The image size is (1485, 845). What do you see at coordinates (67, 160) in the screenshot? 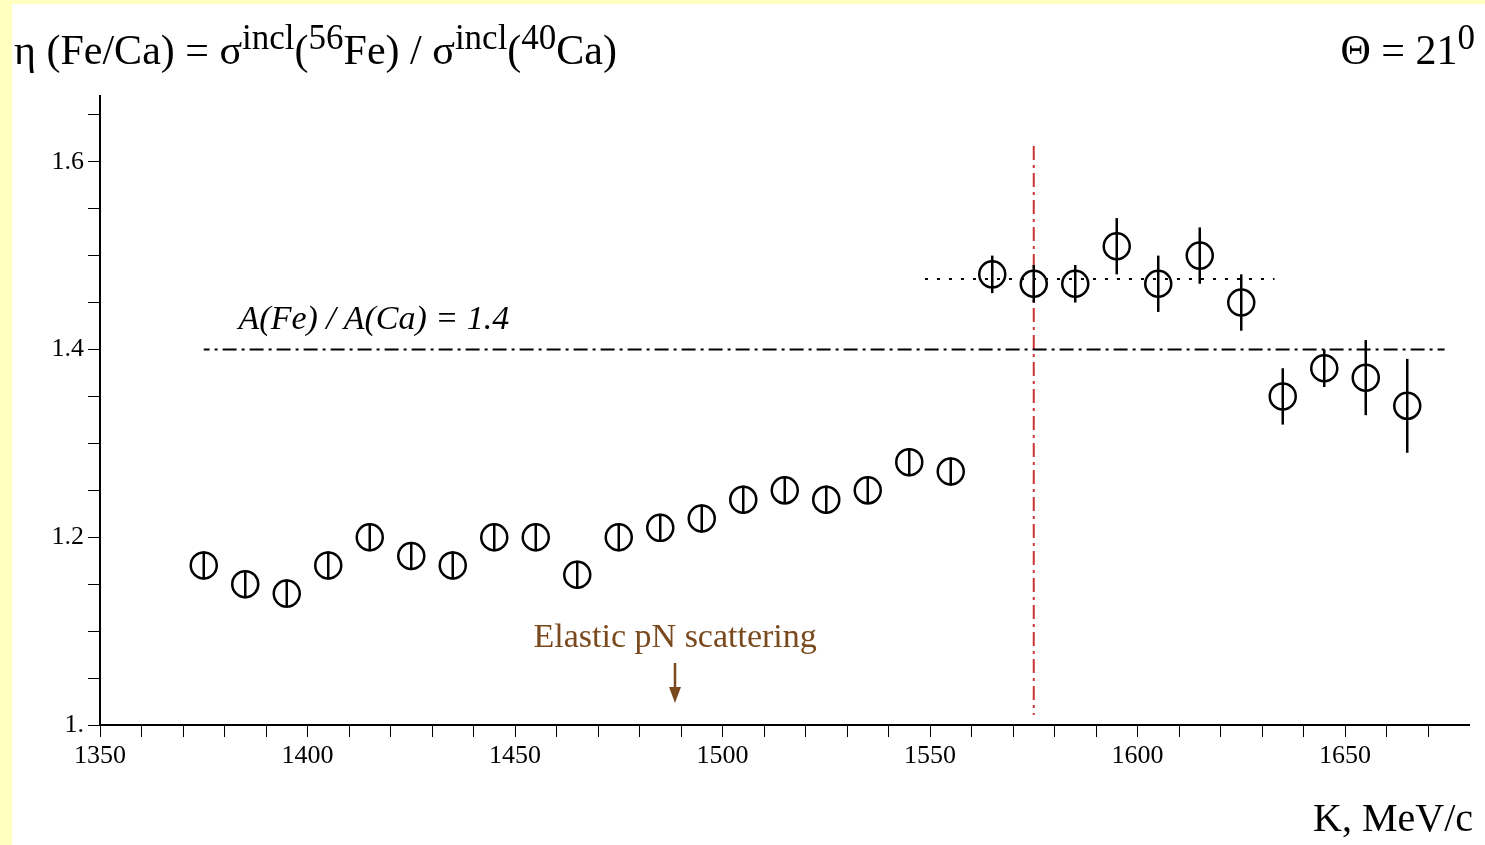
I see `y-tick-label: 1.6` at bounding box center [67, 160].